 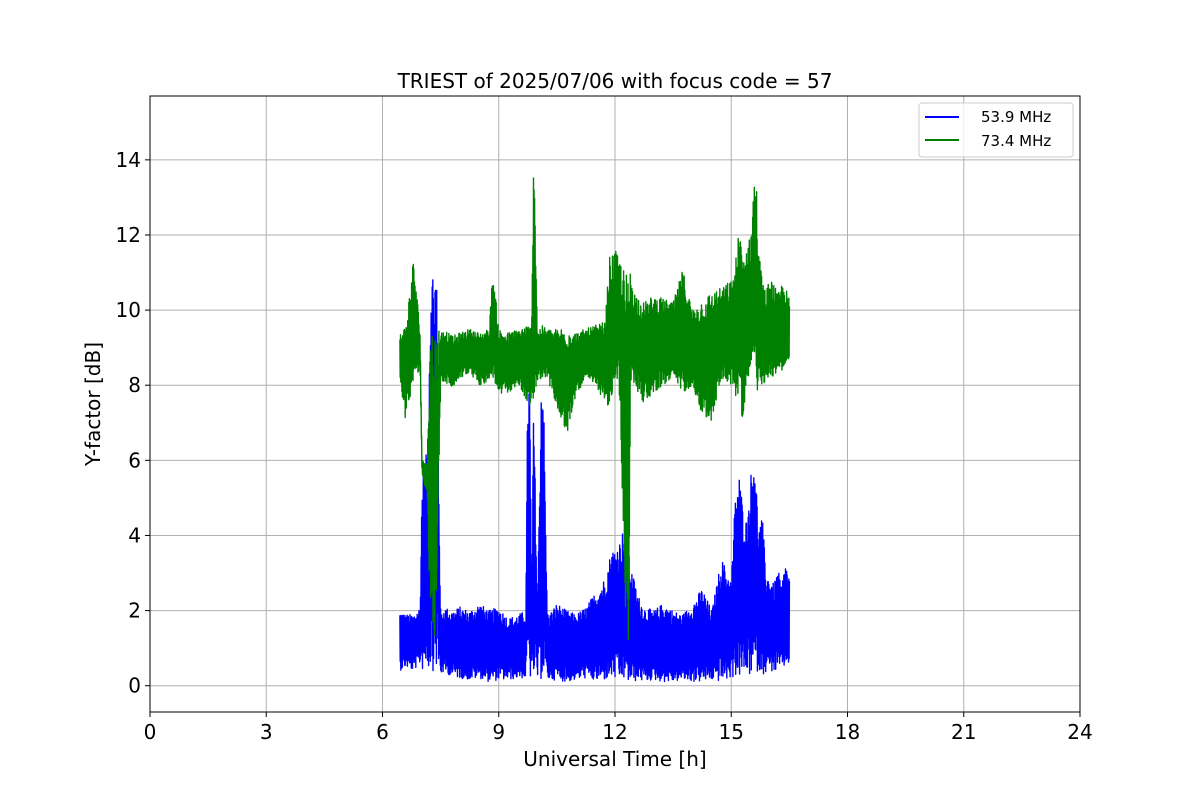 I want to click on y-axis-label: Y-factor [dB], so click(x=93, y=404).